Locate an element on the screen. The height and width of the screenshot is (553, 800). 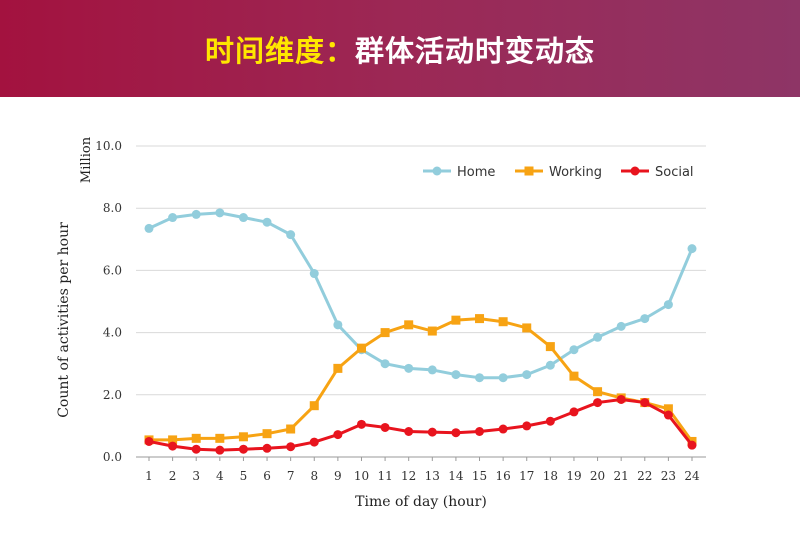
legend-marker-working is located at coordinates (529, 171).